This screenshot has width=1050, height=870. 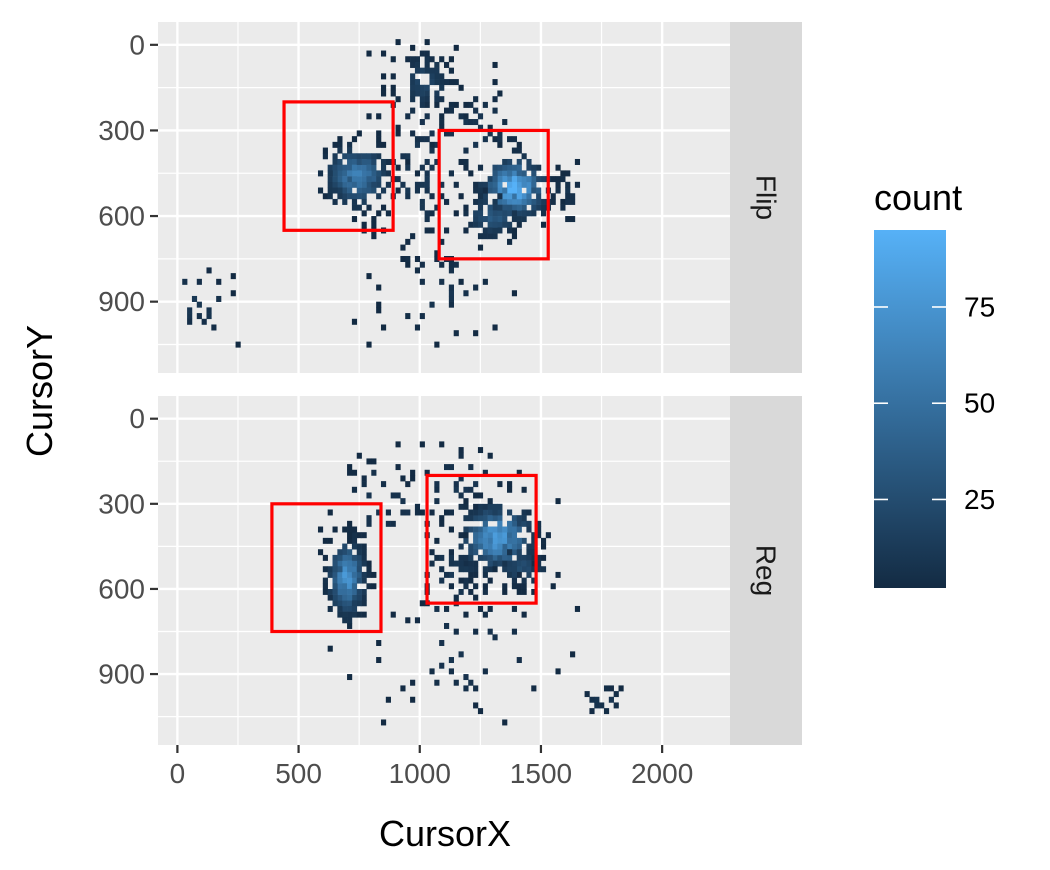 What do you see at coordinates (445, 833) in the screenshot?
I see `x-axis-title: CursorX` at bounding box center [445, 833].